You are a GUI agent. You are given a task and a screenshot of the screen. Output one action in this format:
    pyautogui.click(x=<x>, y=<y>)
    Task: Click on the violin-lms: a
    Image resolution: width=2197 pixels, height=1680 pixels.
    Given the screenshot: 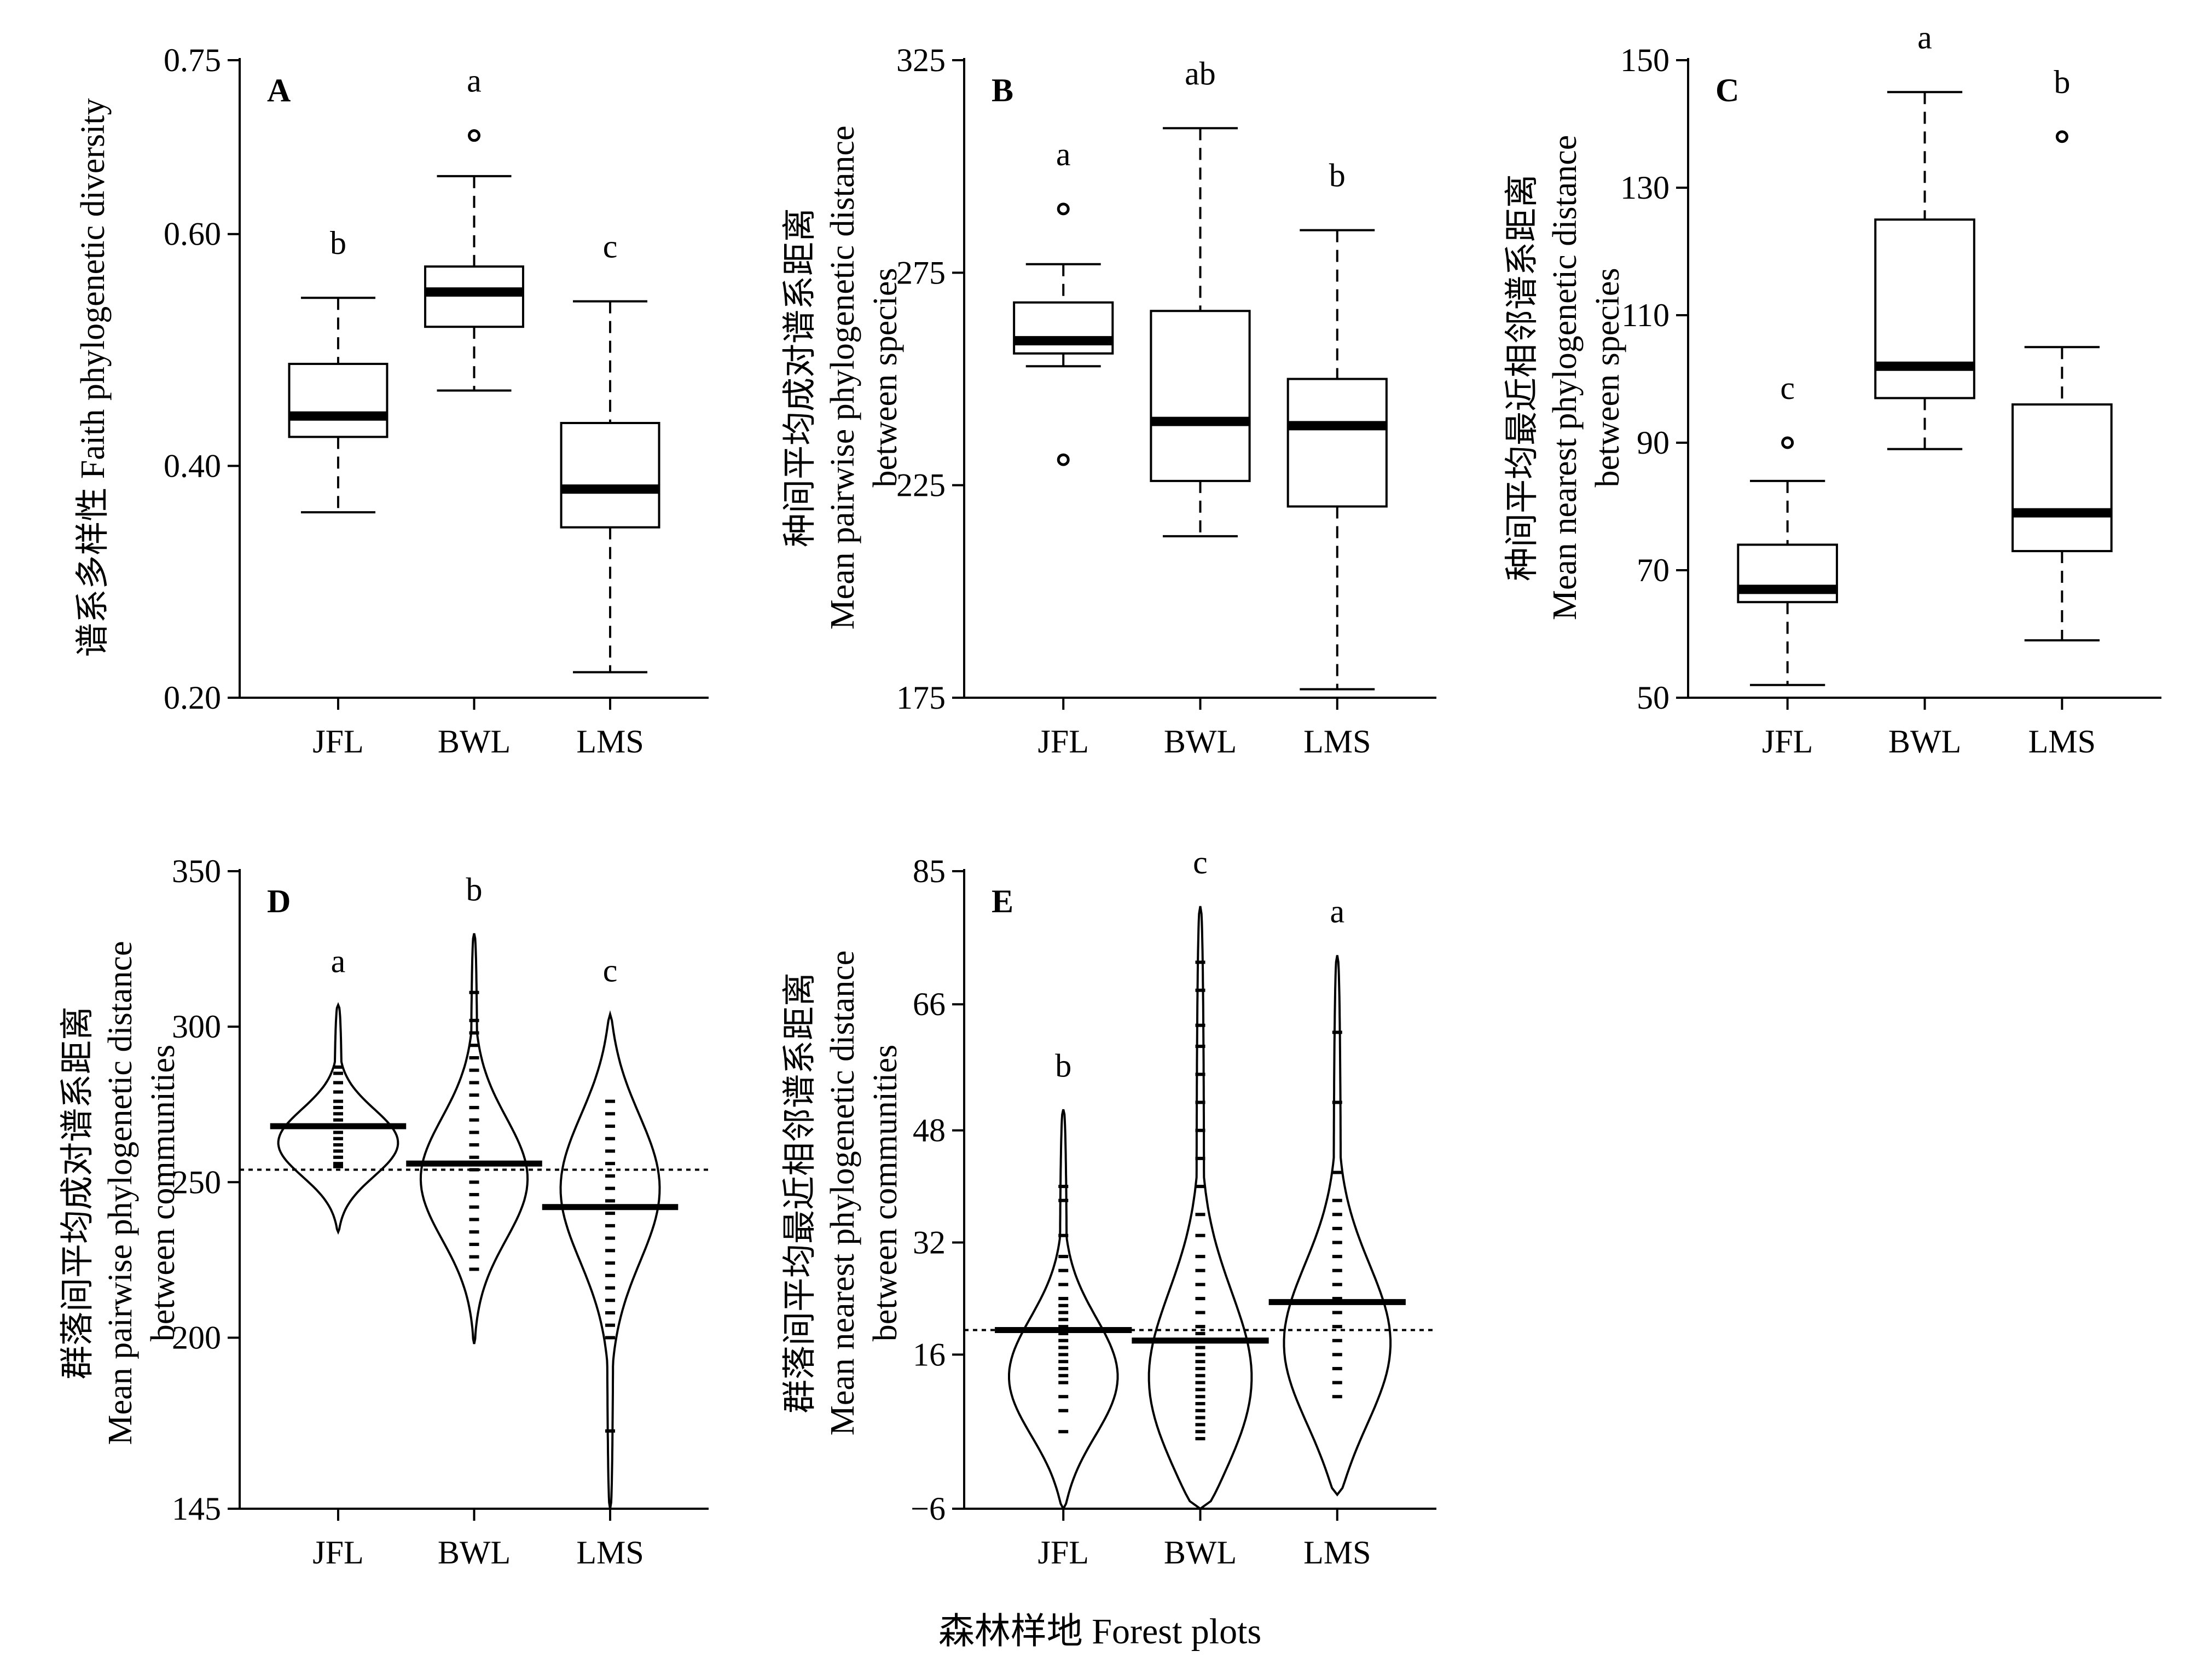 What is the action you would take?
    pyautogui.click(x=1337, y=1195)
    